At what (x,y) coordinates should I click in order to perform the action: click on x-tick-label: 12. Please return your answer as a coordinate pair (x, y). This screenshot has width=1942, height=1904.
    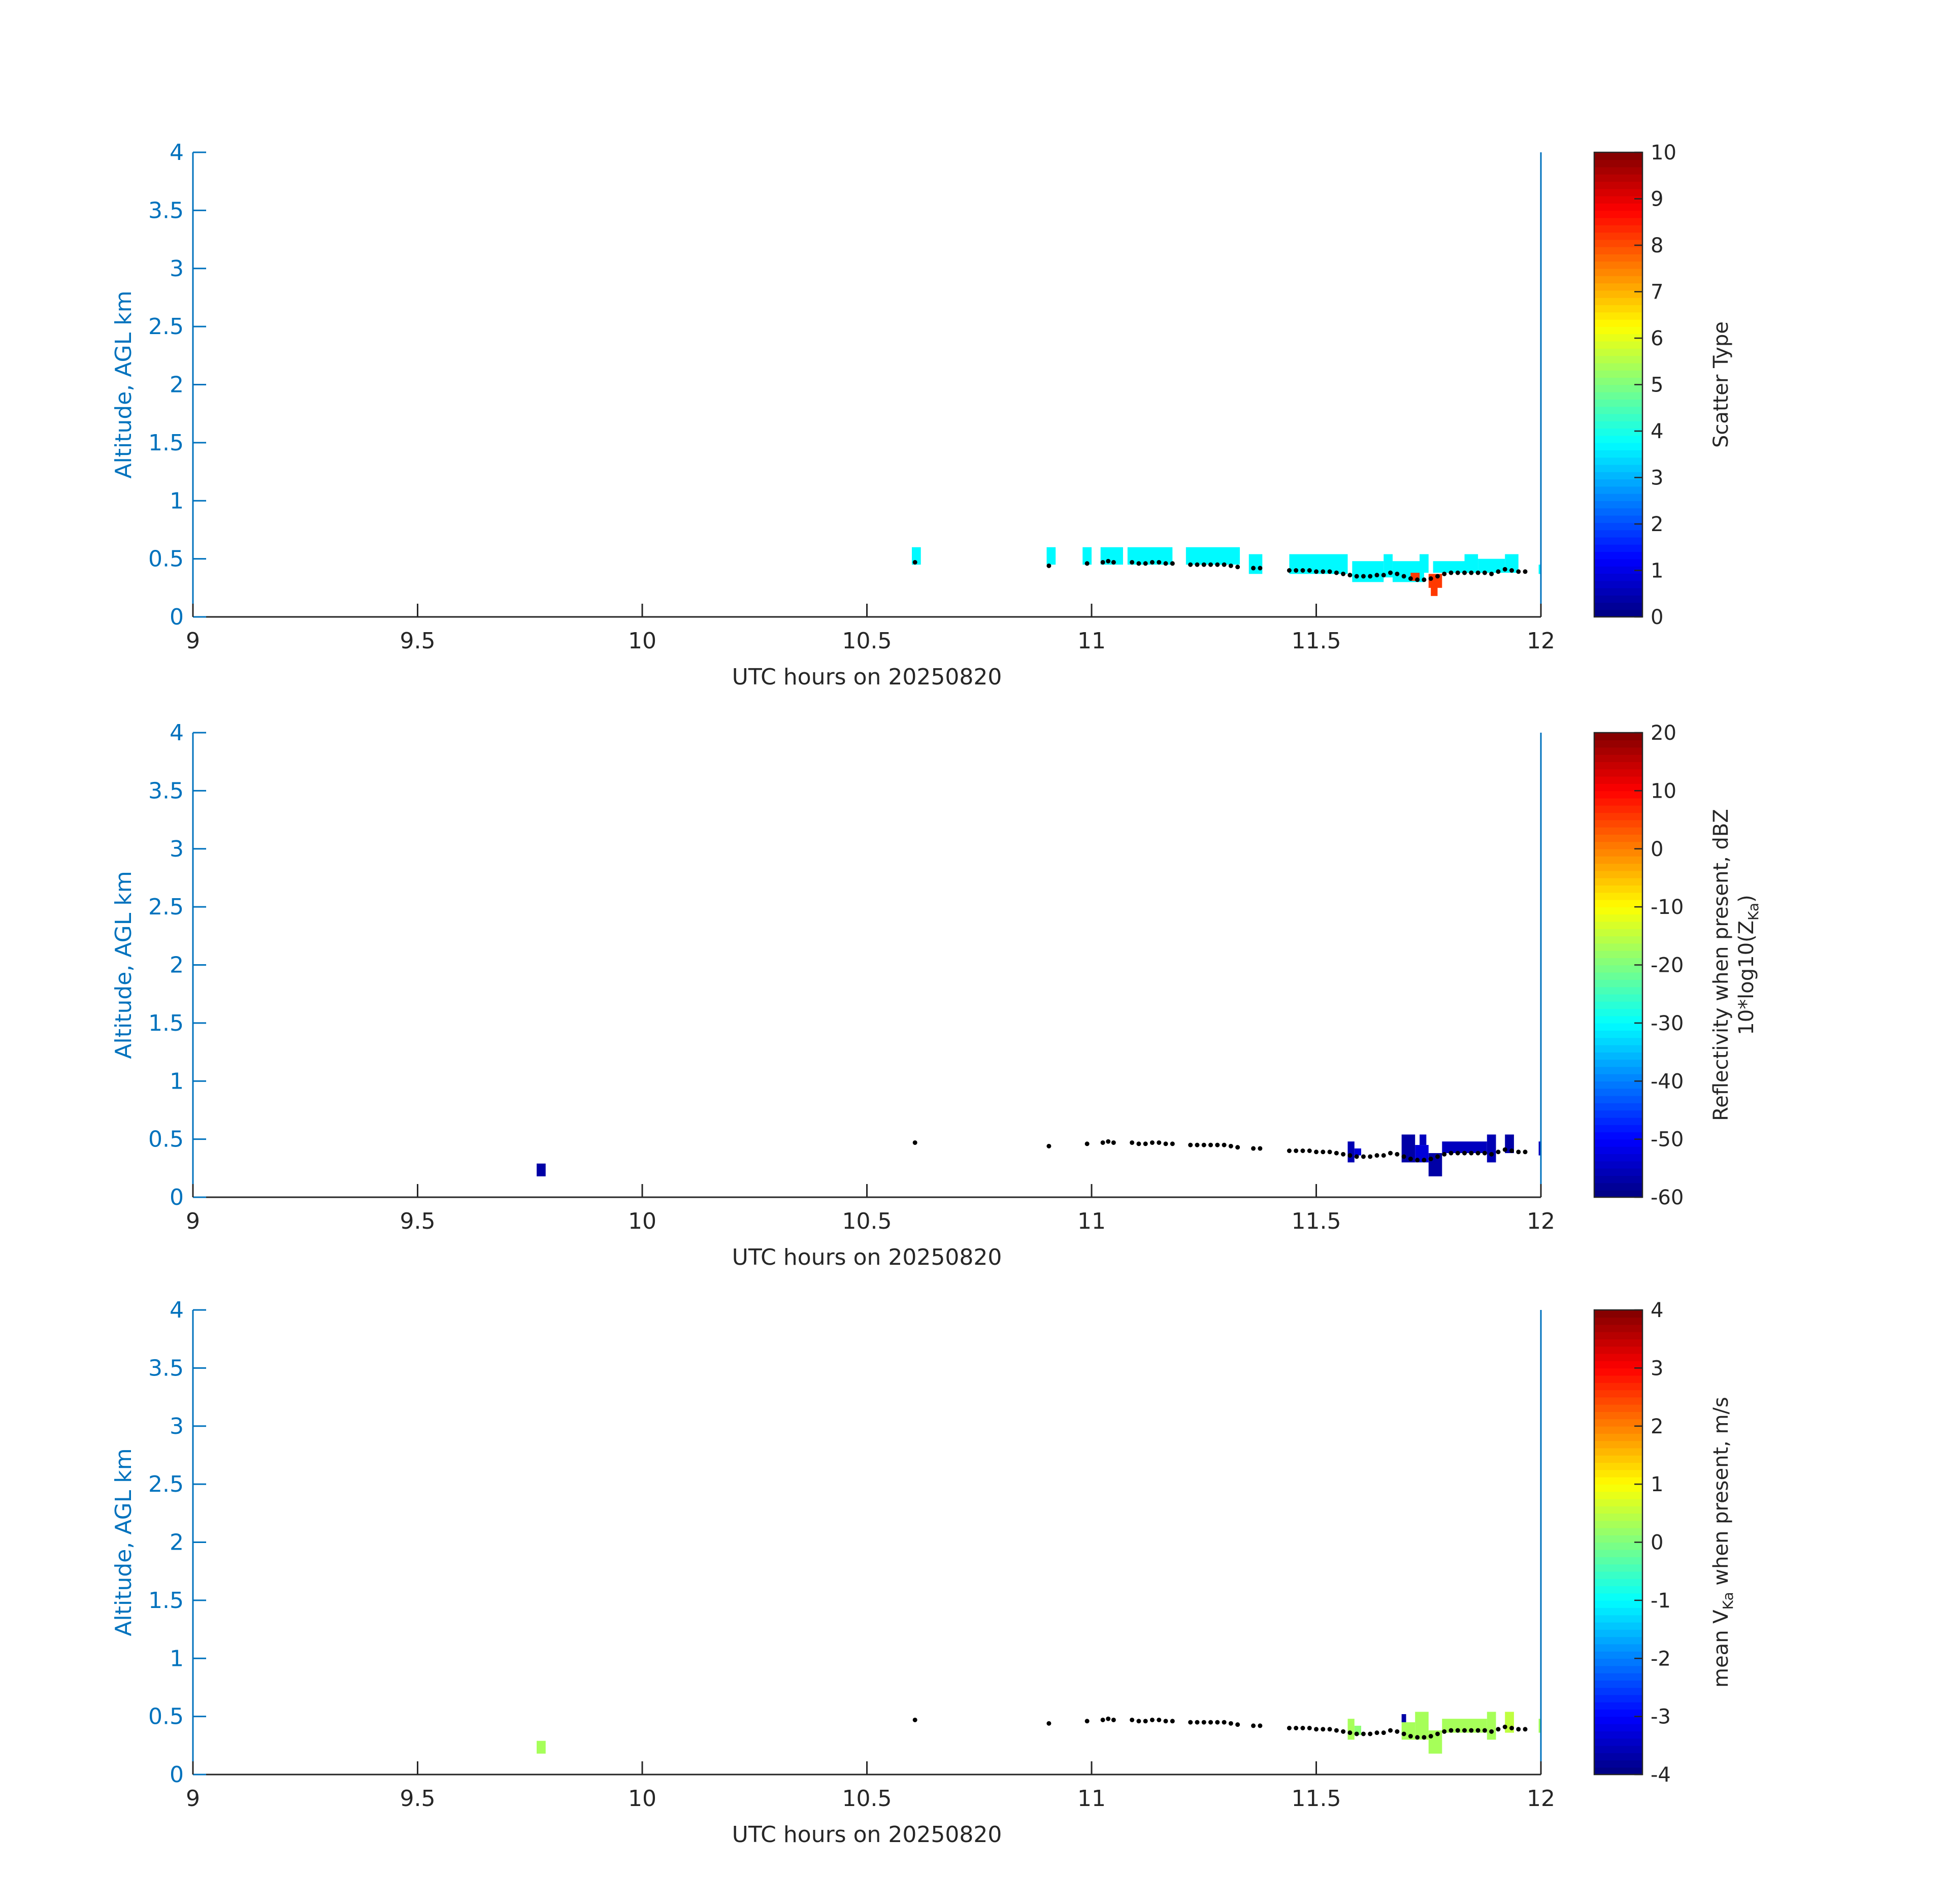
    Looking at the image, I should click on (1541, 1799).